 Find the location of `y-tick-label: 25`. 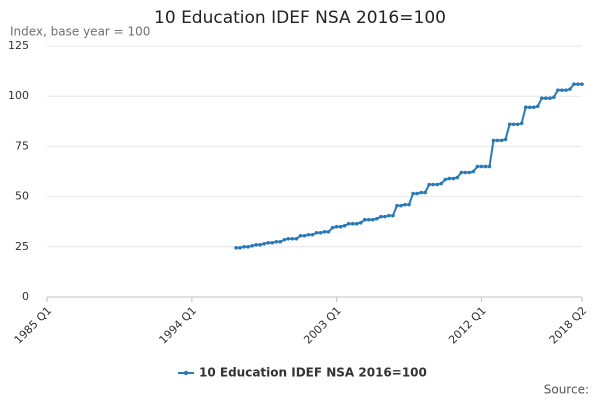

y-tick-label: 25 is located at coordinates (22, 246).